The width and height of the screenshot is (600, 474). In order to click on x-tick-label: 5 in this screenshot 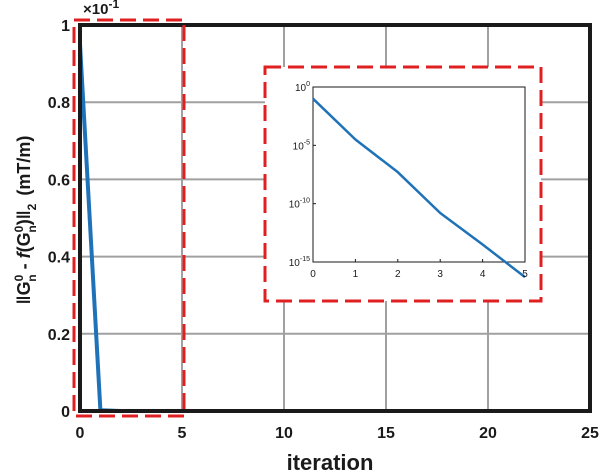, I will do `click(182, 433)`.